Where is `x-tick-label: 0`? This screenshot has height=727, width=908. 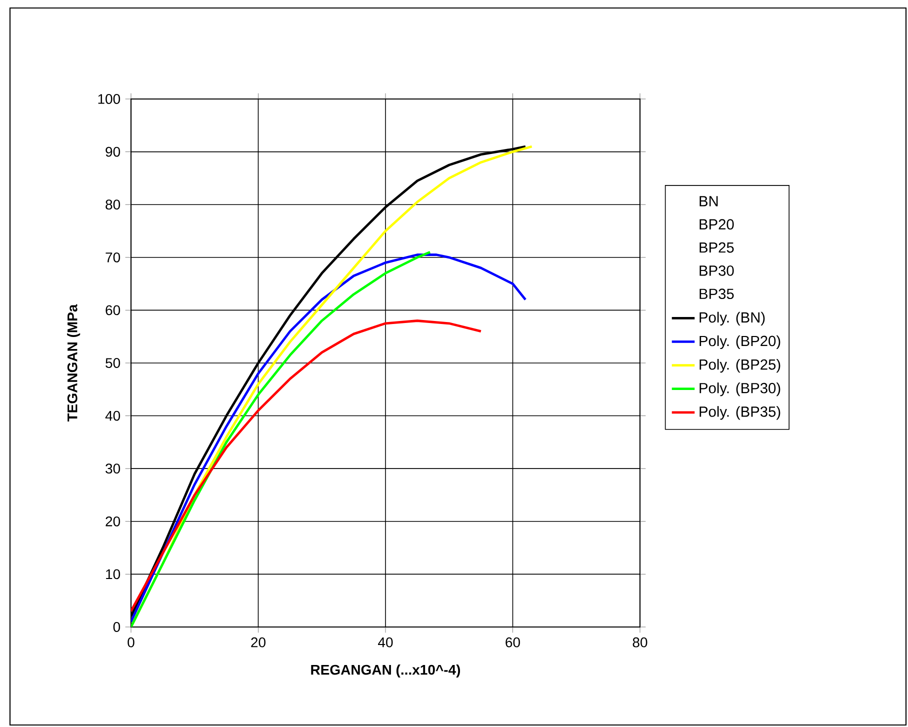 x-tick-label: 0 is located at coordinates (131, 642).